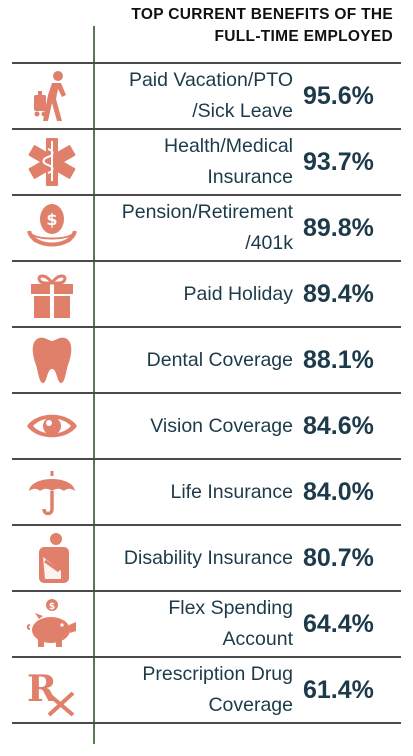 Image resolution: width=413 pixels, height=756 pixels. I want to click on benefit-percent: 80.7%, so click(338, 557).